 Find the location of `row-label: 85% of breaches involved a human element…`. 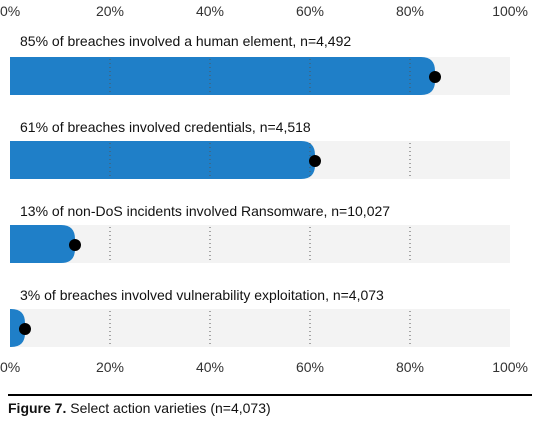

row-label: 85% of breaches involved a human element… is located at coordinates (185, 41).